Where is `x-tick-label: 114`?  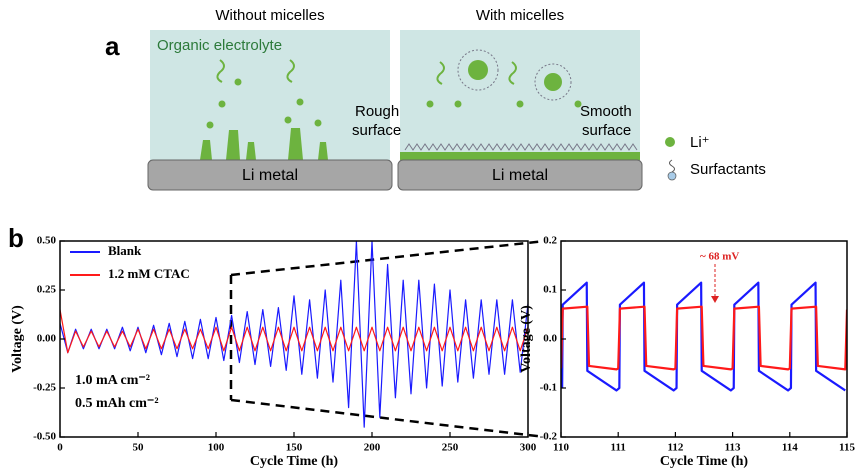
x-tick-label: 114 is located at coordinates (790, 448).